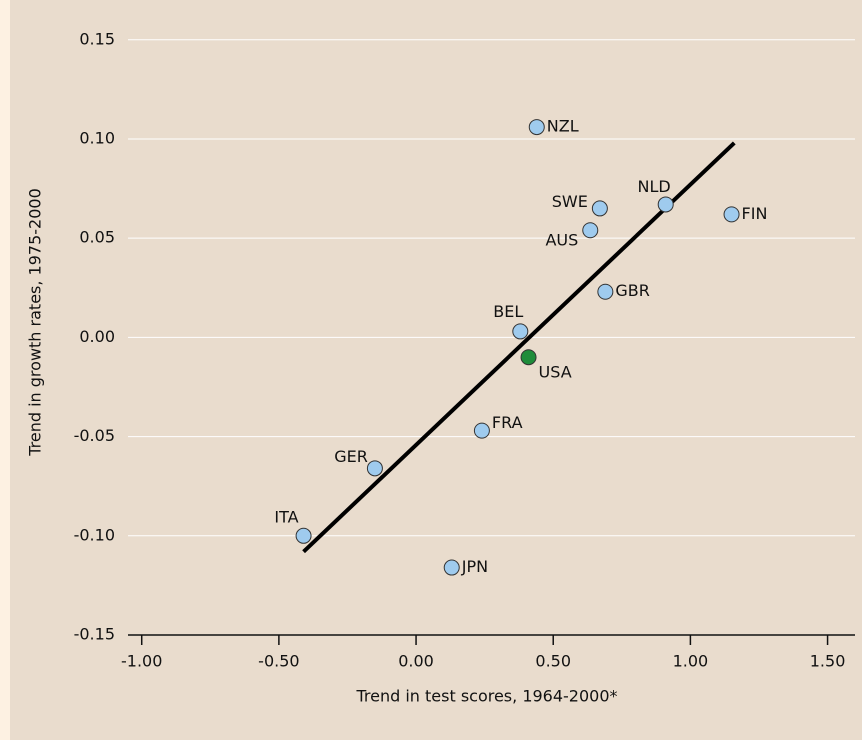 The width and height of the screenshot is (862, 740). Describe the element at coordinates (351, 456) in the screenshot. I see `point-label: GER` at that location.